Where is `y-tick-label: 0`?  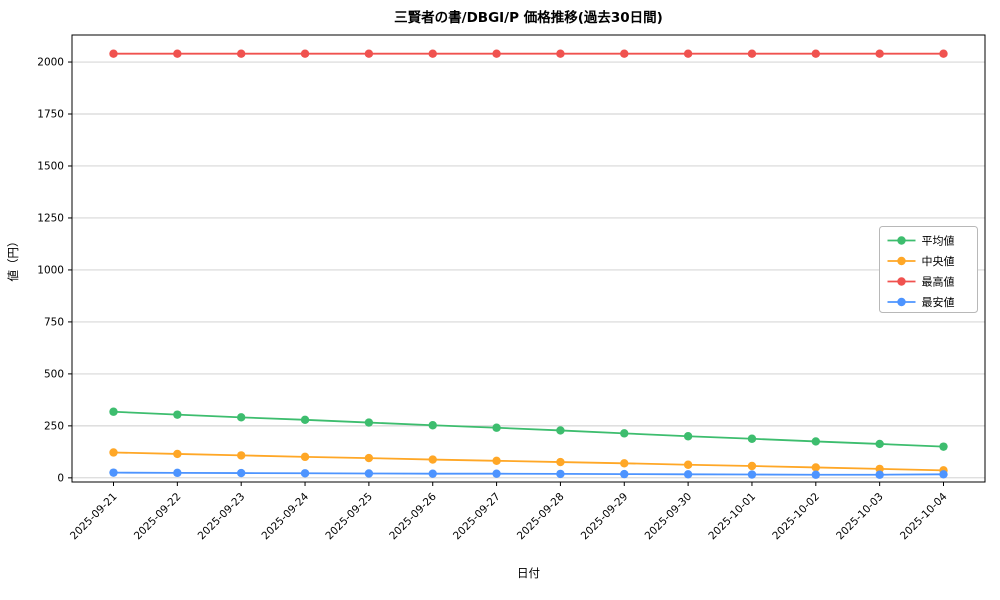
y-tick-label: 0 is located at coordinates (60, 479).